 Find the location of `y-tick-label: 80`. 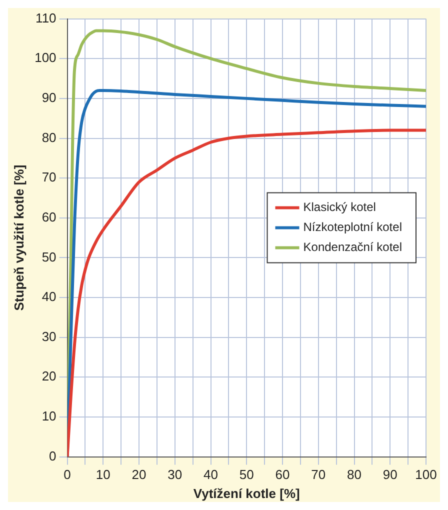

y-tick-label: 80 is located at coordinates (49, 137).